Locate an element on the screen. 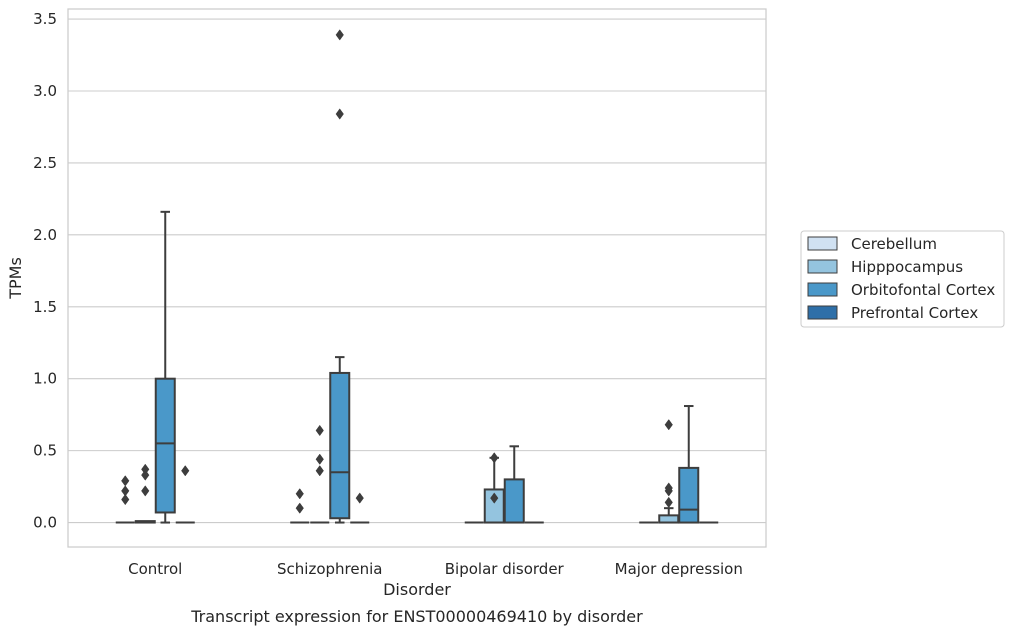  legend-label: Cerebellum is located at coordinates (894, 244).